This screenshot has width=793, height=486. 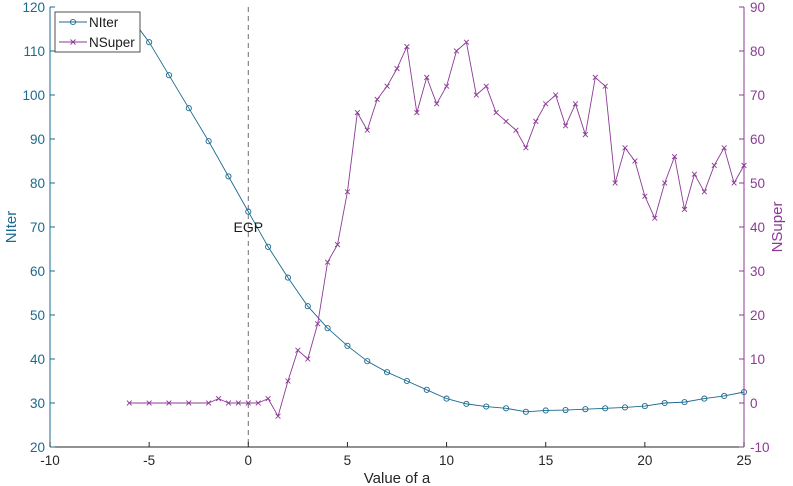 What do you see at coordinates (777, 227) in the screenshot?
I see `y-axis-right-label: NSuper` at bounding box center [777, 227].